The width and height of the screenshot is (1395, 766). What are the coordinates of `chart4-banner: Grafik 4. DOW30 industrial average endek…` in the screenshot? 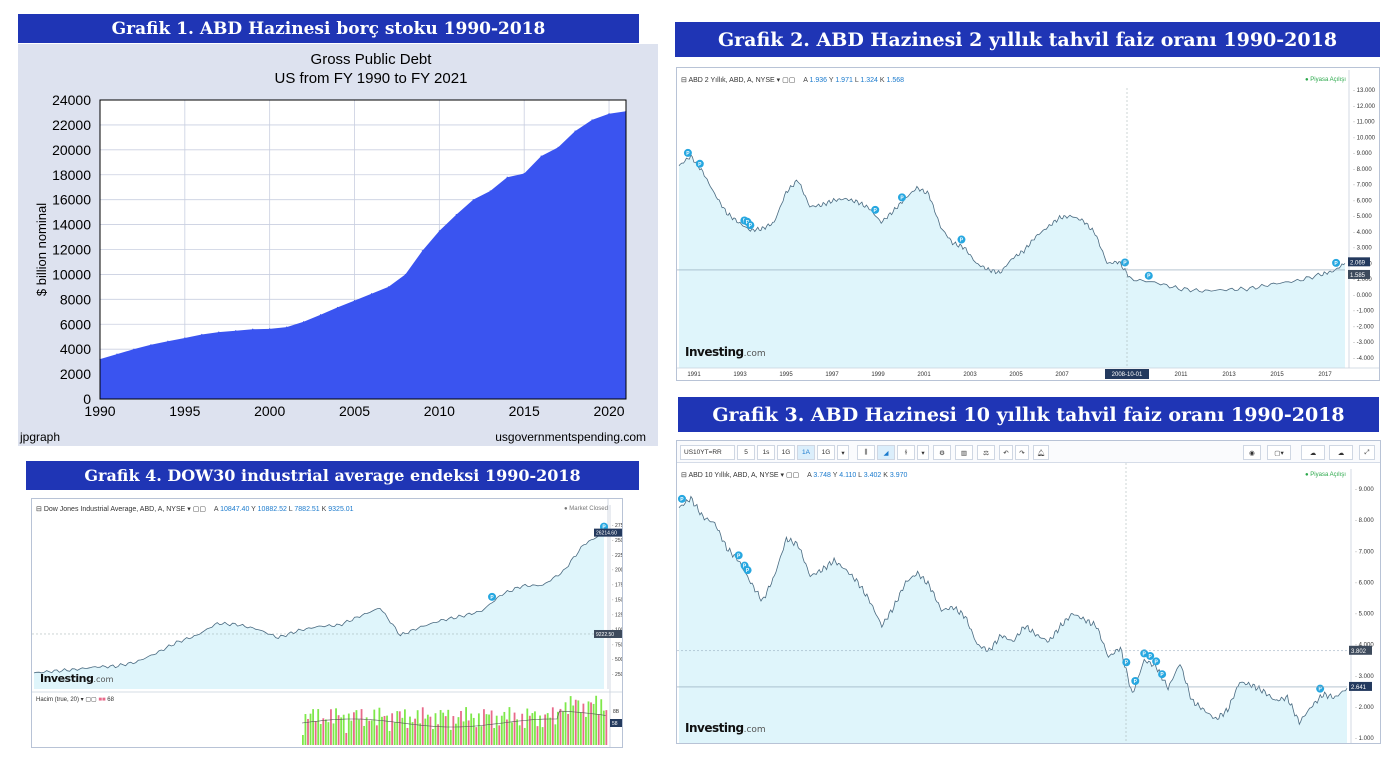 It's located at (332, 475).